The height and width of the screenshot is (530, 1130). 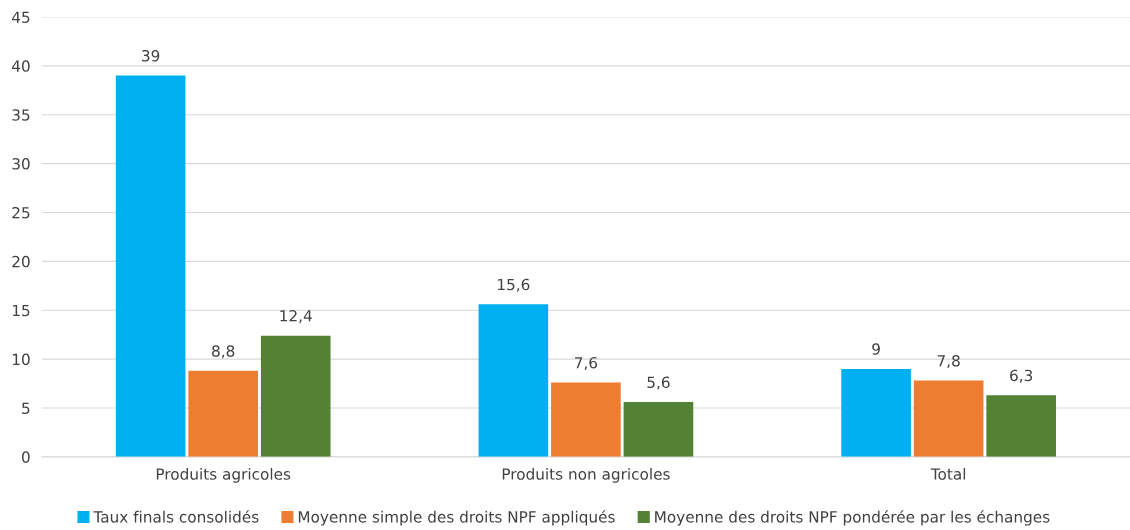 What do you see at coordinates (21, 261) in the screenshot?
I see `y-tick-label: 20` at bounding box center [21, 261].